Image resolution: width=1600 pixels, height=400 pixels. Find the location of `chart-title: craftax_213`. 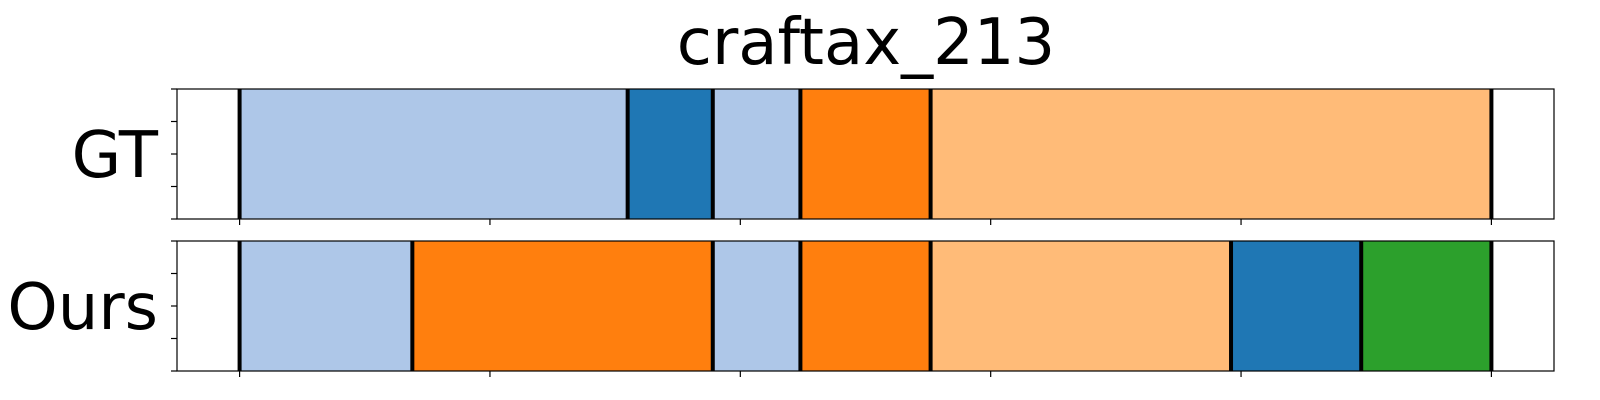

chart-title: craftax_213 is located at coordinates (866, 43).